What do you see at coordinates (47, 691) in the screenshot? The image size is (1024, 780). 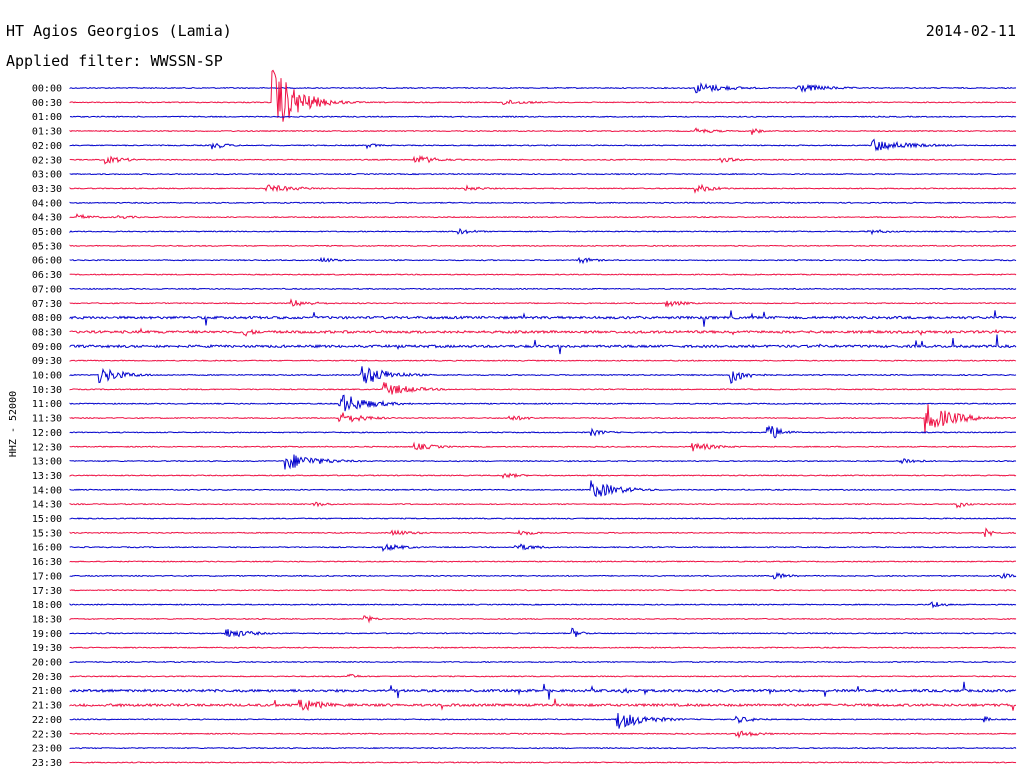 I see `row-time-label: 21:00` at bounding box center [47, 691].